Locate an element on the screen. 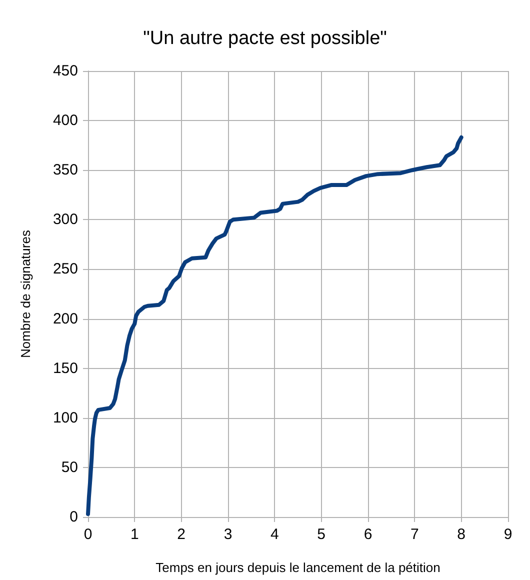 The width and height of the screenshot is (530, 580). x-tick-label: 7 is located at coordinates (414, 534).